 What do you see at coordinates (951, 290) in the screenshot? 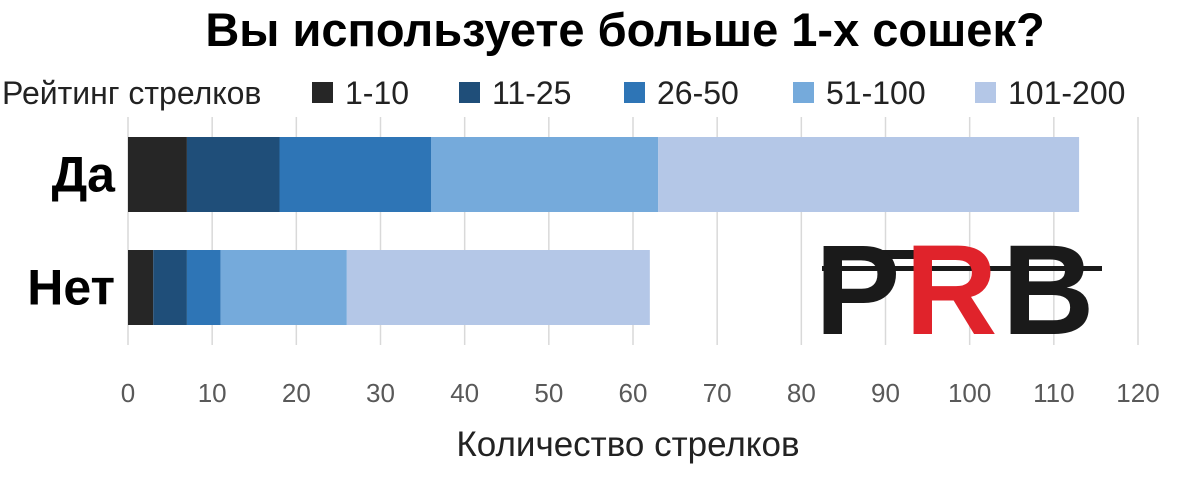
I see `logo-letter-r: R` at bounding box center [951, 290].